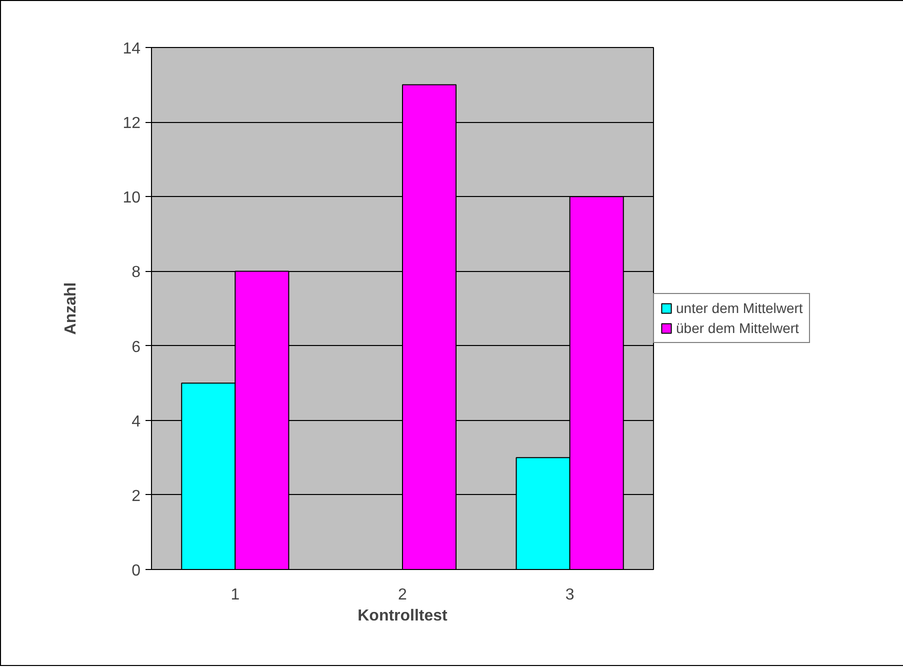 This screenshot has height=668, width=903. What do you see at coordinates (136, 496) in the screenshot?
I see `y-tick-label: 2` at bounding box center [136, 496].